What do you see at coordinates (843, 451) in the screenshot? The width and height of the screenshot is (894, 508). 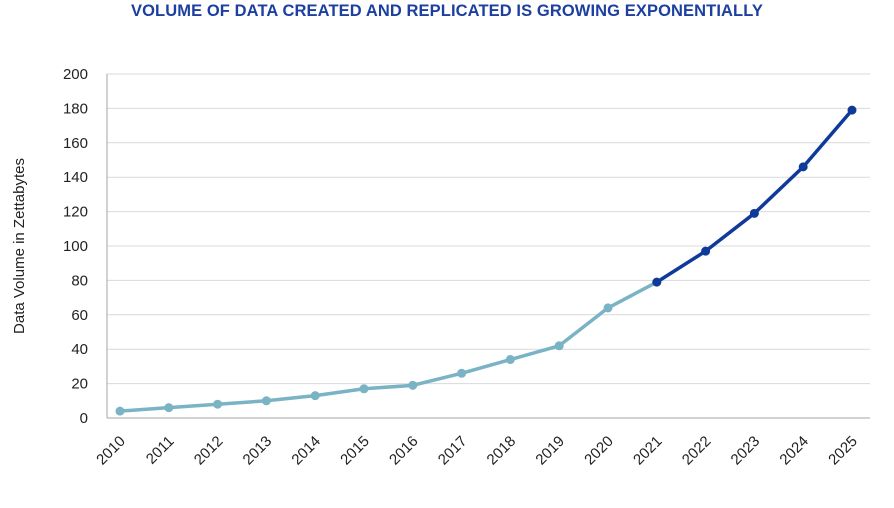 I see `x-tick-label: 2025` at bounding box center [843, 451].